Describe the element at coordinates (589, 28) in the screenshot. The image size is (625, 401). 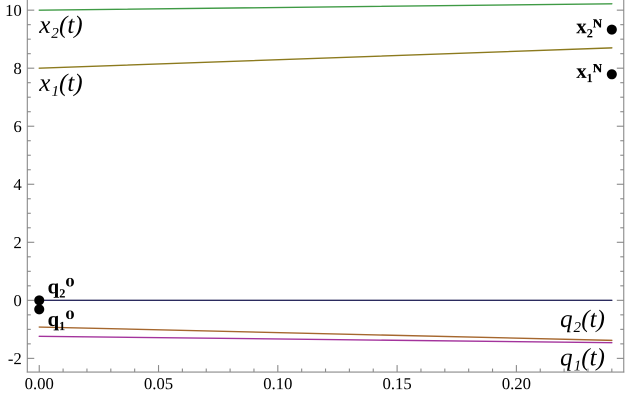
I see `data-label: x₂ᴺ` at that location.